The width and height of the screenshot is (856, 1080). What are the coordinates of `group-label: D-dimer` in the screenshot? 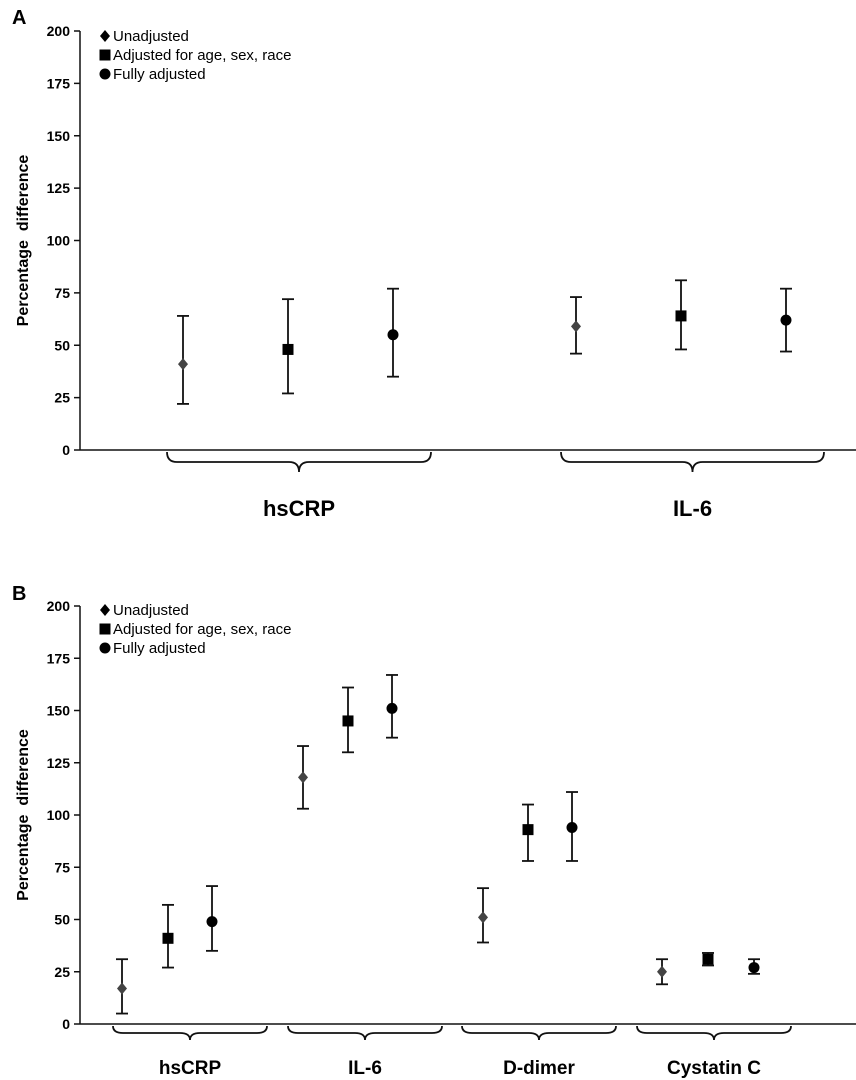 It's located at (539, 1068).